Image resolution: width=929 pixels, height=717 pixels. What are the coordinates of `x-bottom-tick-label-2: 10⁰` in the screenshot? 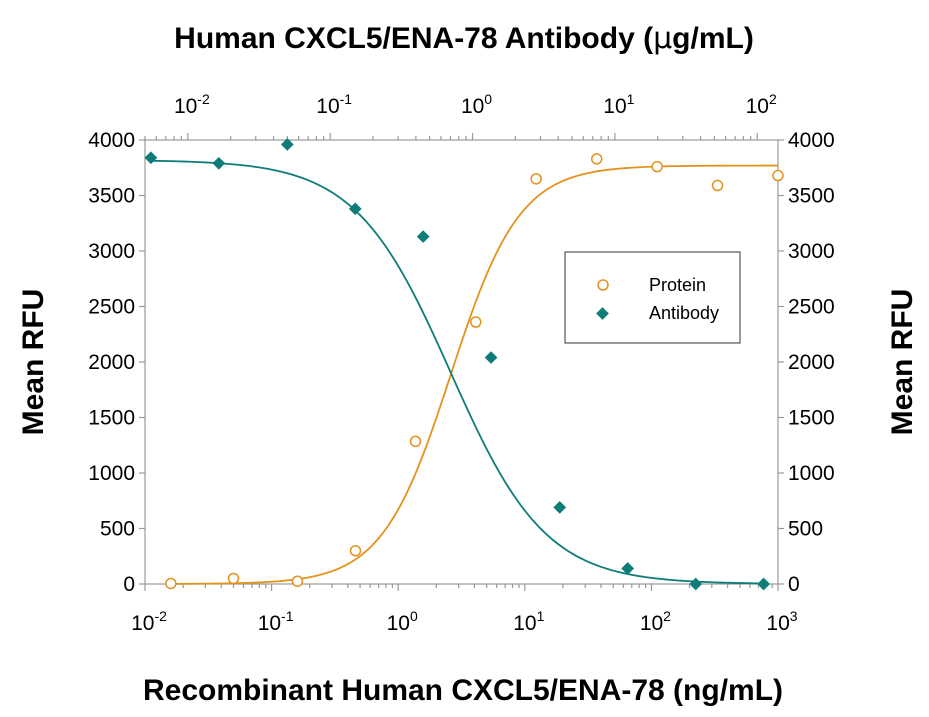 It's located at (402, 621).